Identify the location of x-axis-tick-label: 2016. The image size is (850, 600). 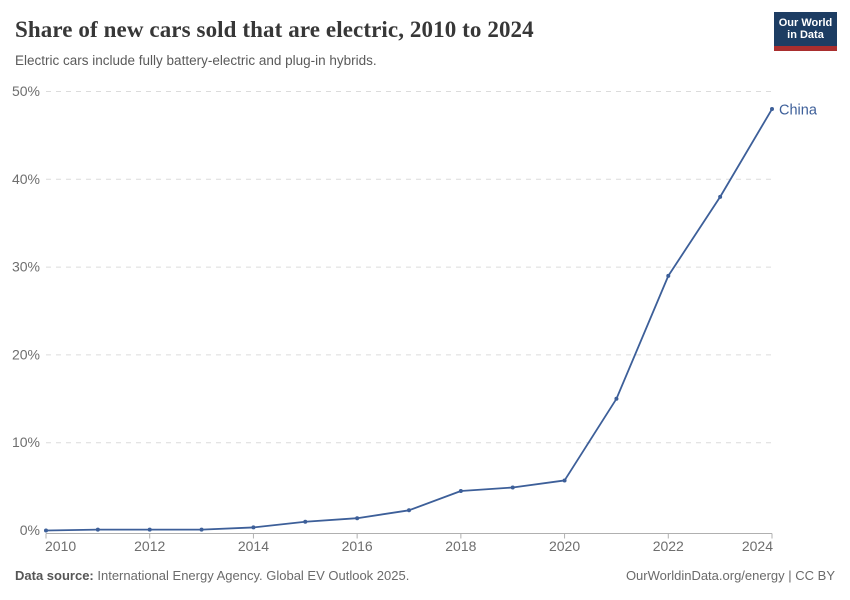
(357, 546).